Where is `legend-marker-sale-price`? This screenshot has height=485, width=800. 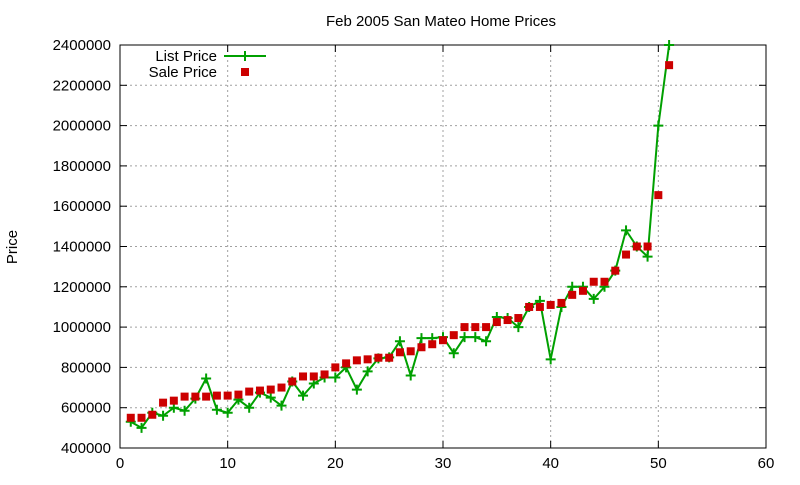 legend-marker-sale-price is located at coordinates (245, 72).